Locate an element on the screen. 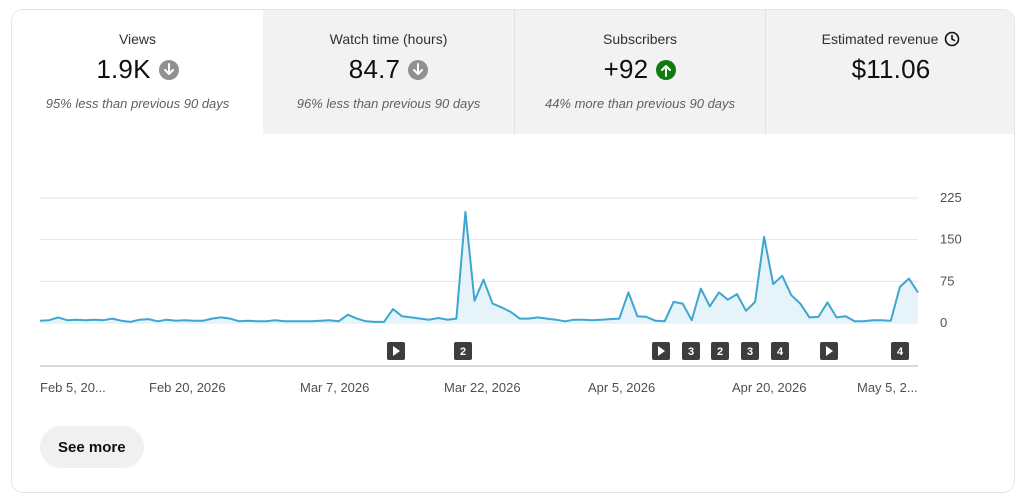 The image size is (1024, 501). metric-tab-revenue: Estimated revenue $11.06 is located at coordinates (889, 72).